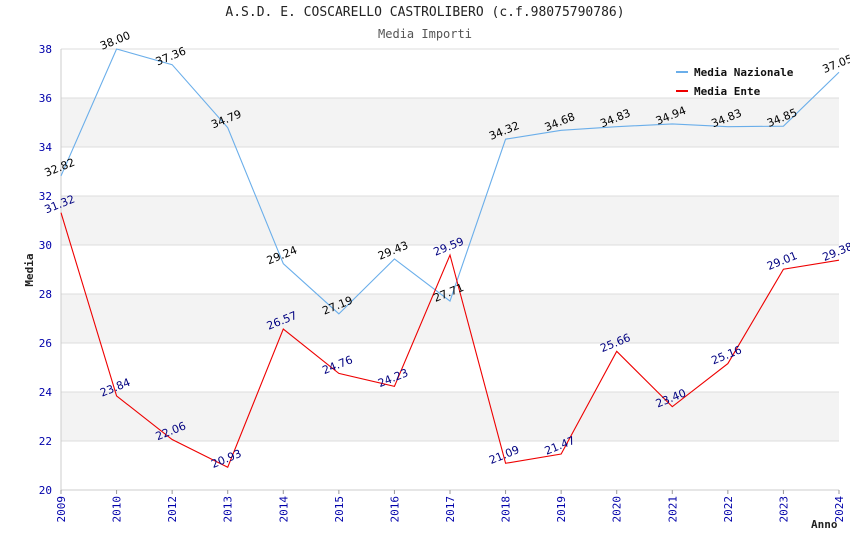 The height and width of the screenshot is (550, 850). Describe the element at coordinates (172, 509) in the screenshot. I see `x-tick-label: 2012` at that location.